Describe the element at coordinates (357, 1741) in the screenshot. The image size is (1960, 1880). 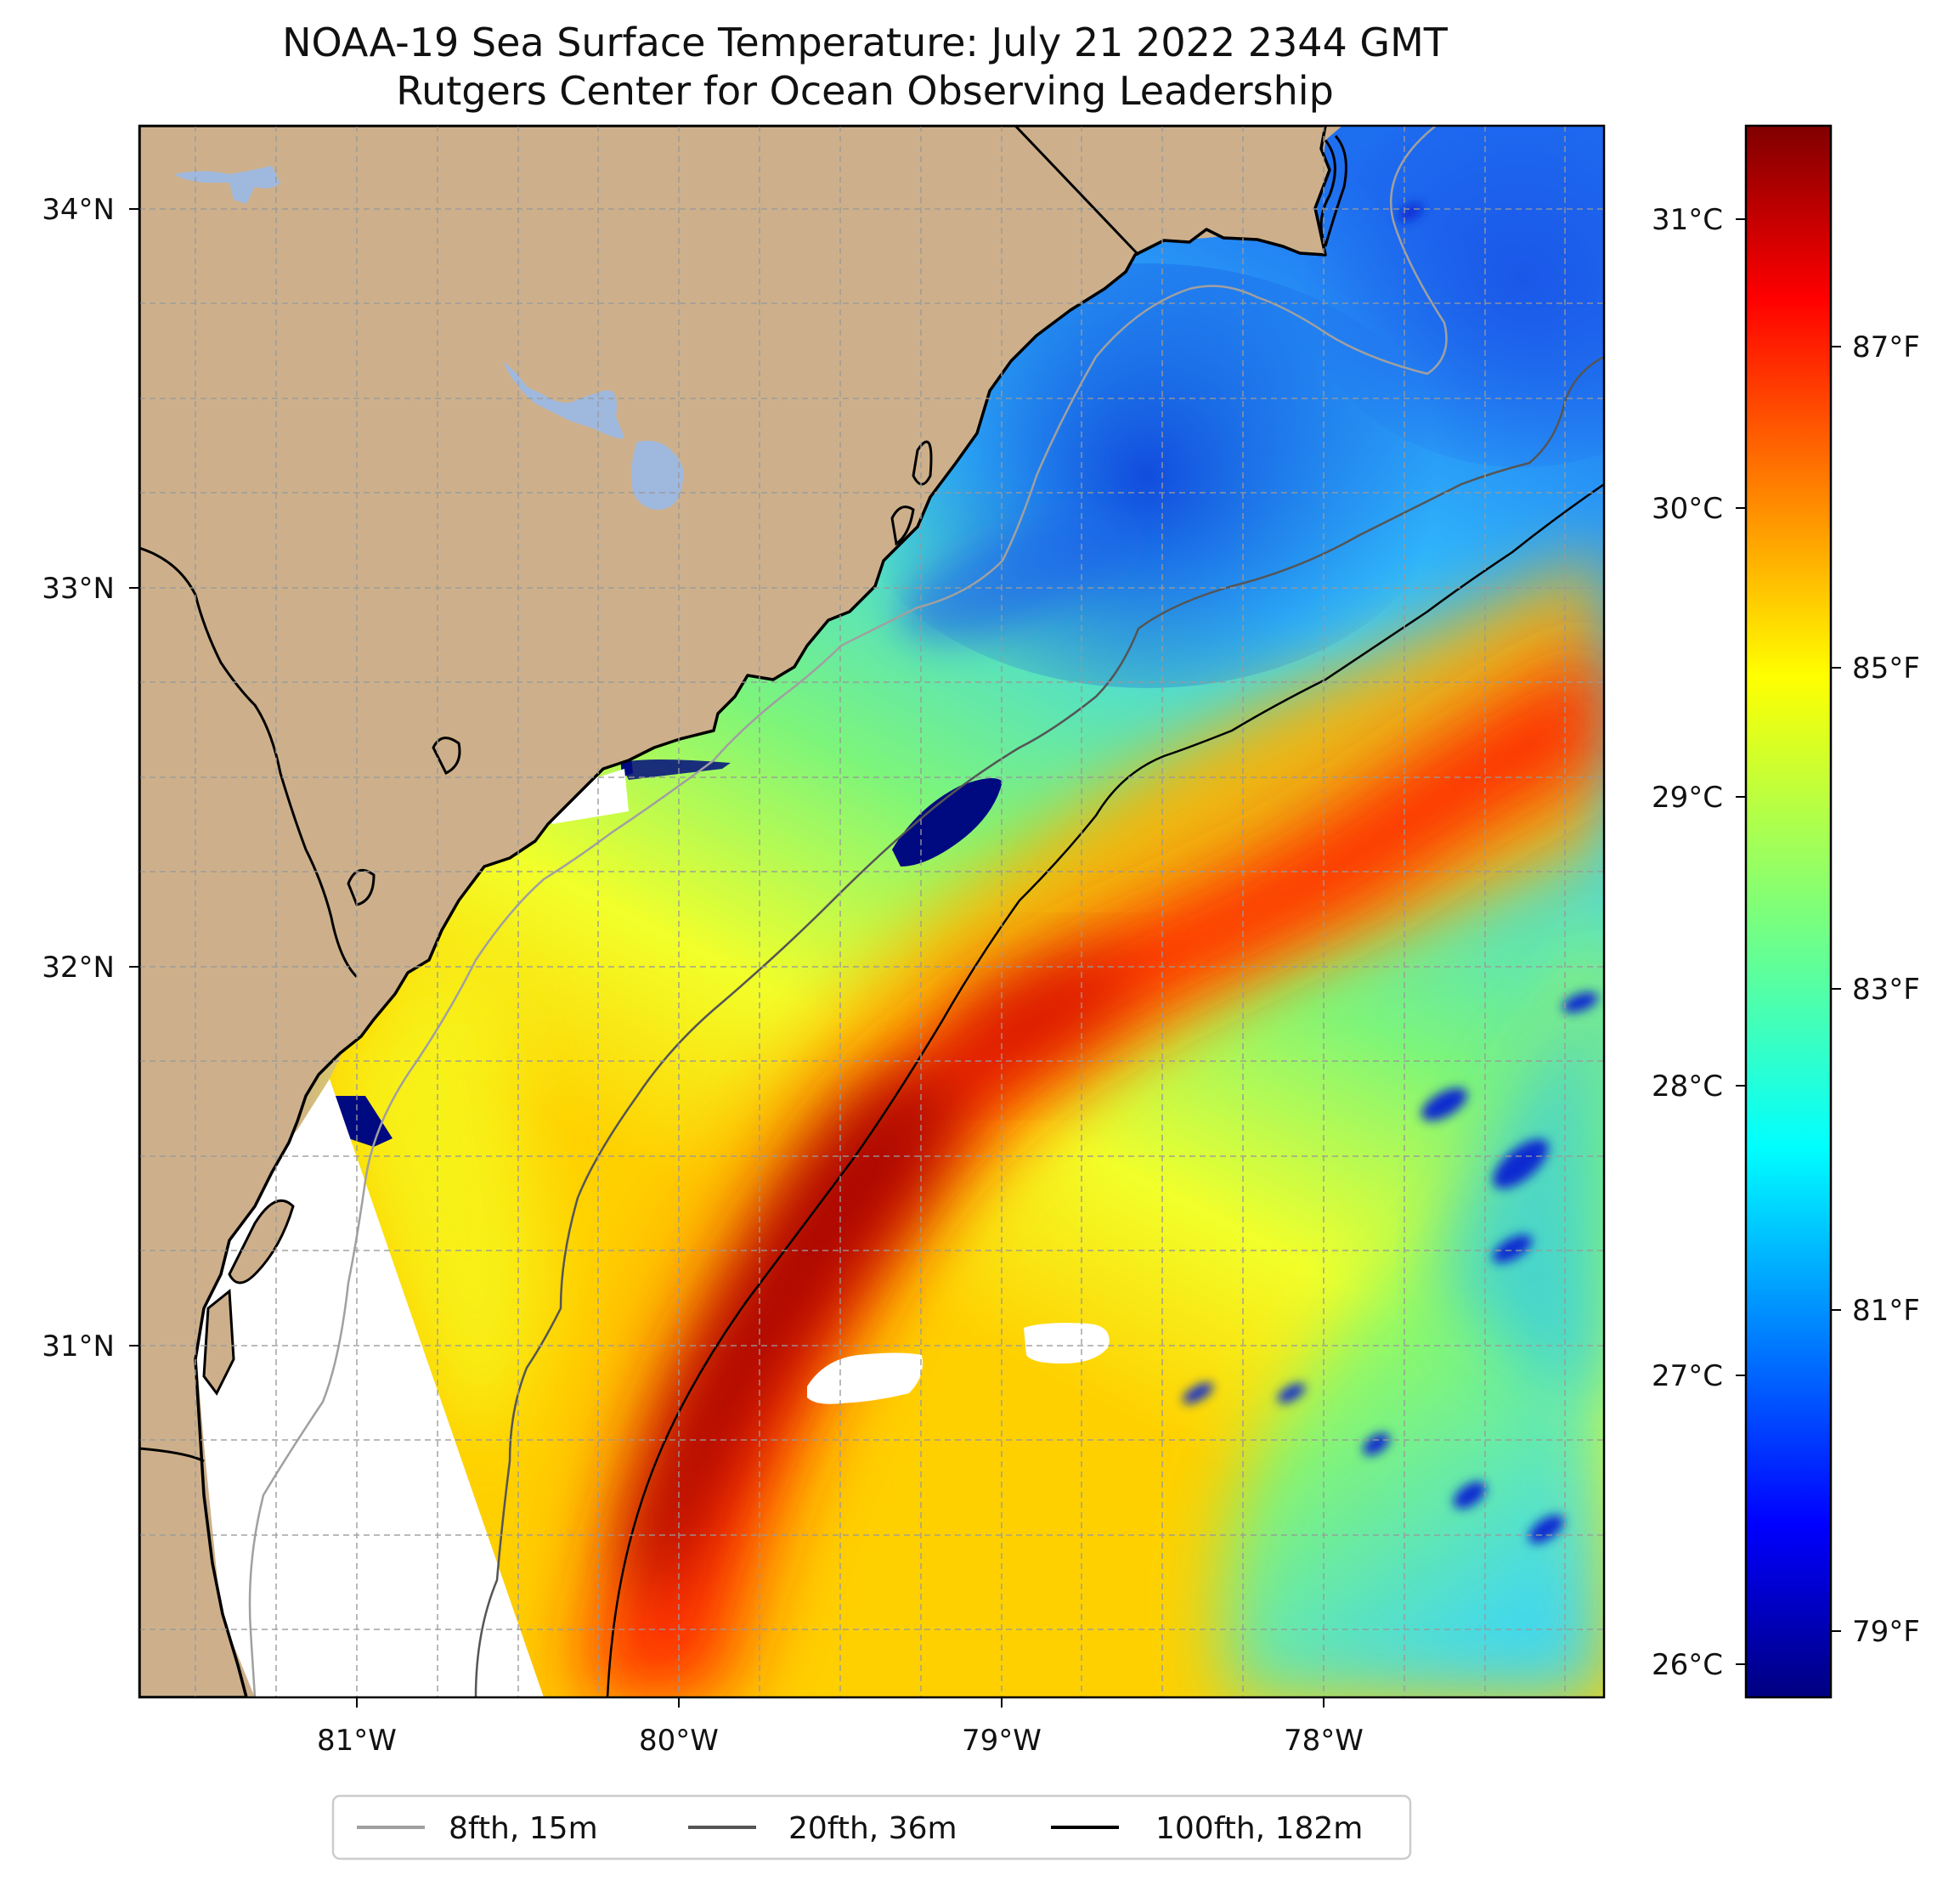
I see `lon-label-81w: 81°W` at that location.